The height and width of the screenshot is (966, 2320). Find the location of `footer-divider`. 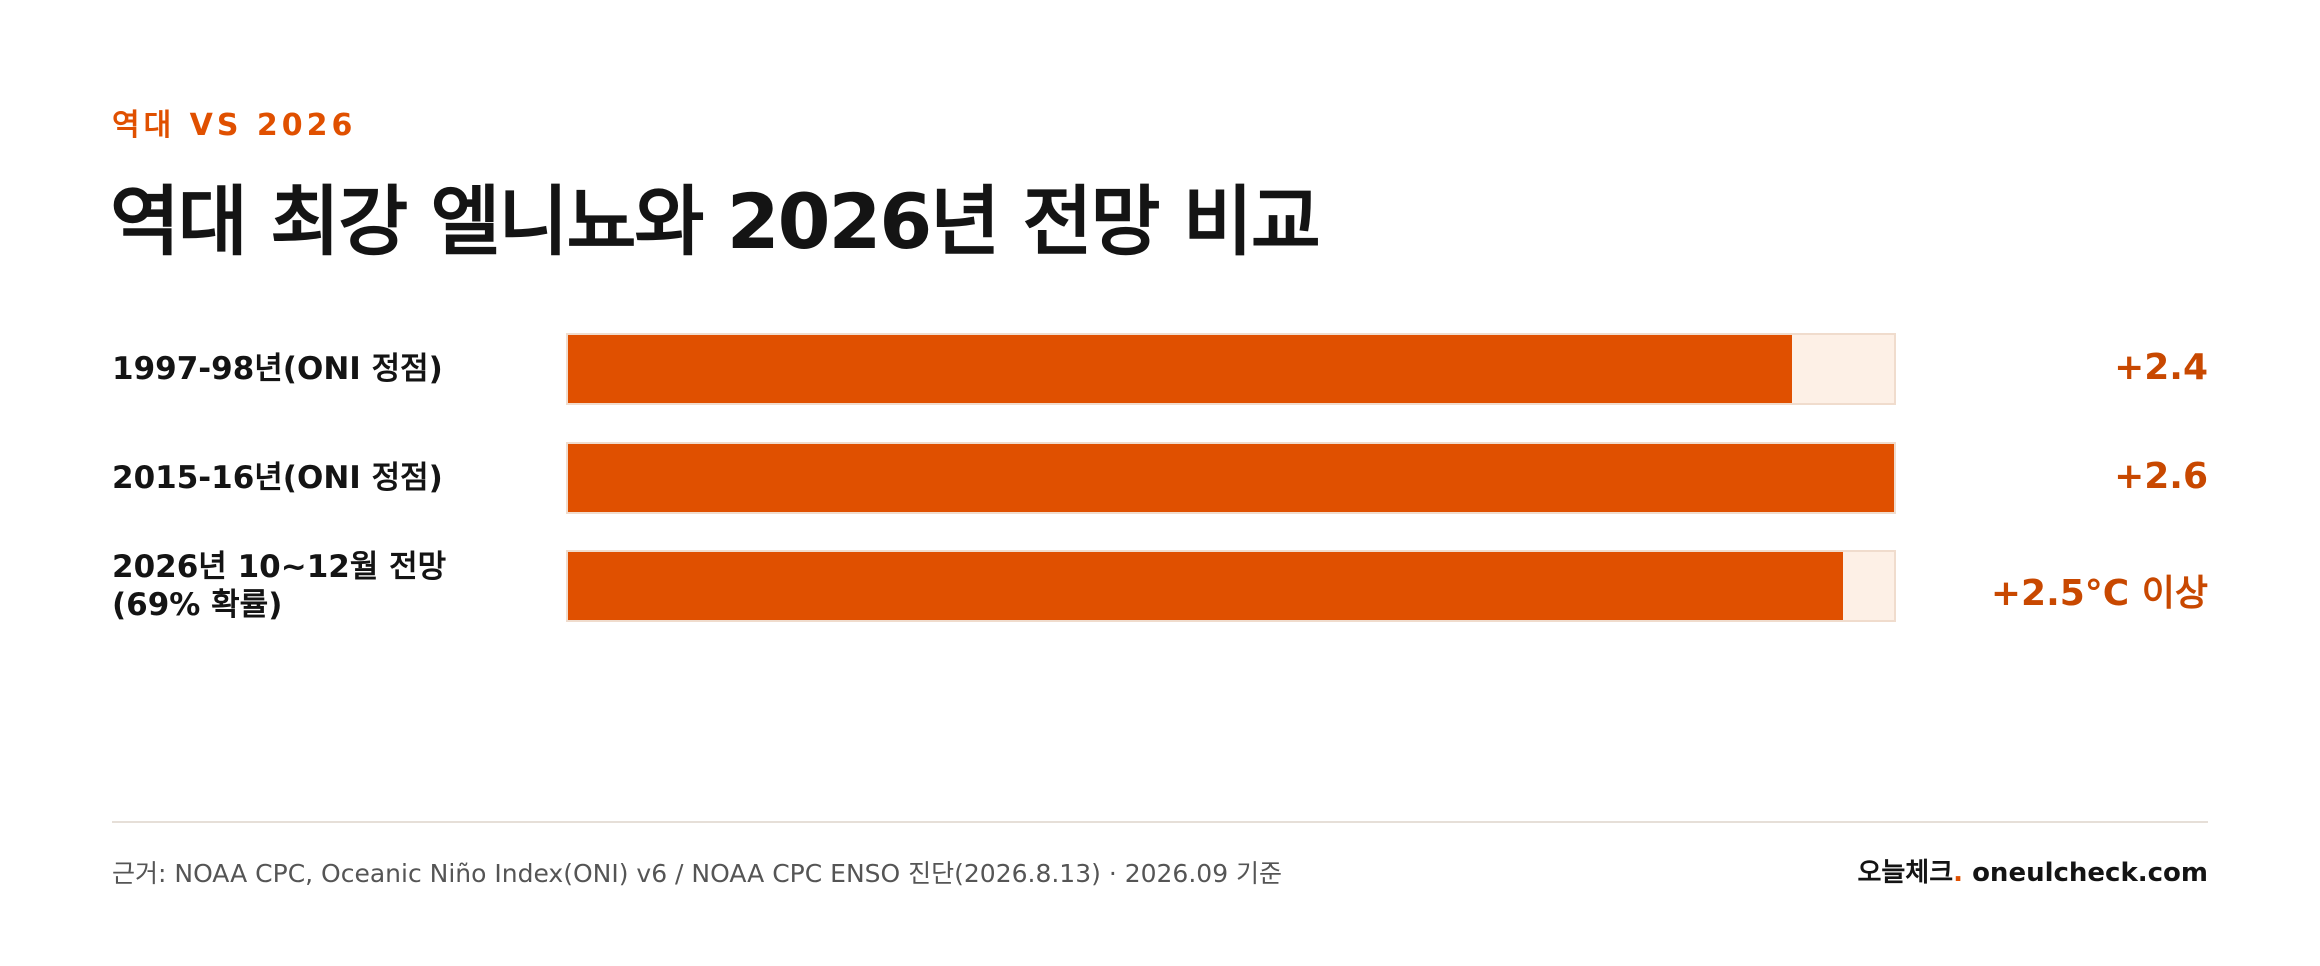

footer-divider is located at coordinates (1160, 822).